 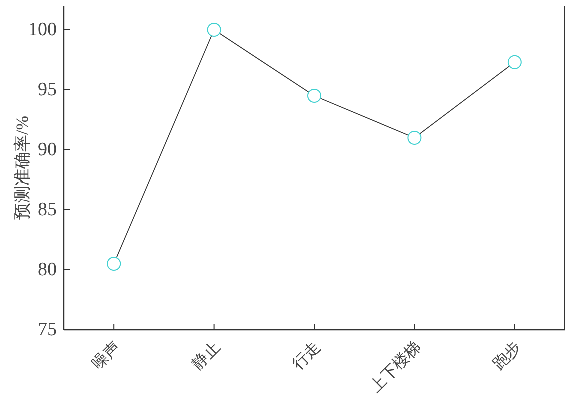 I want to click on x-tick-label: 静止, so click(x=206, y=356).